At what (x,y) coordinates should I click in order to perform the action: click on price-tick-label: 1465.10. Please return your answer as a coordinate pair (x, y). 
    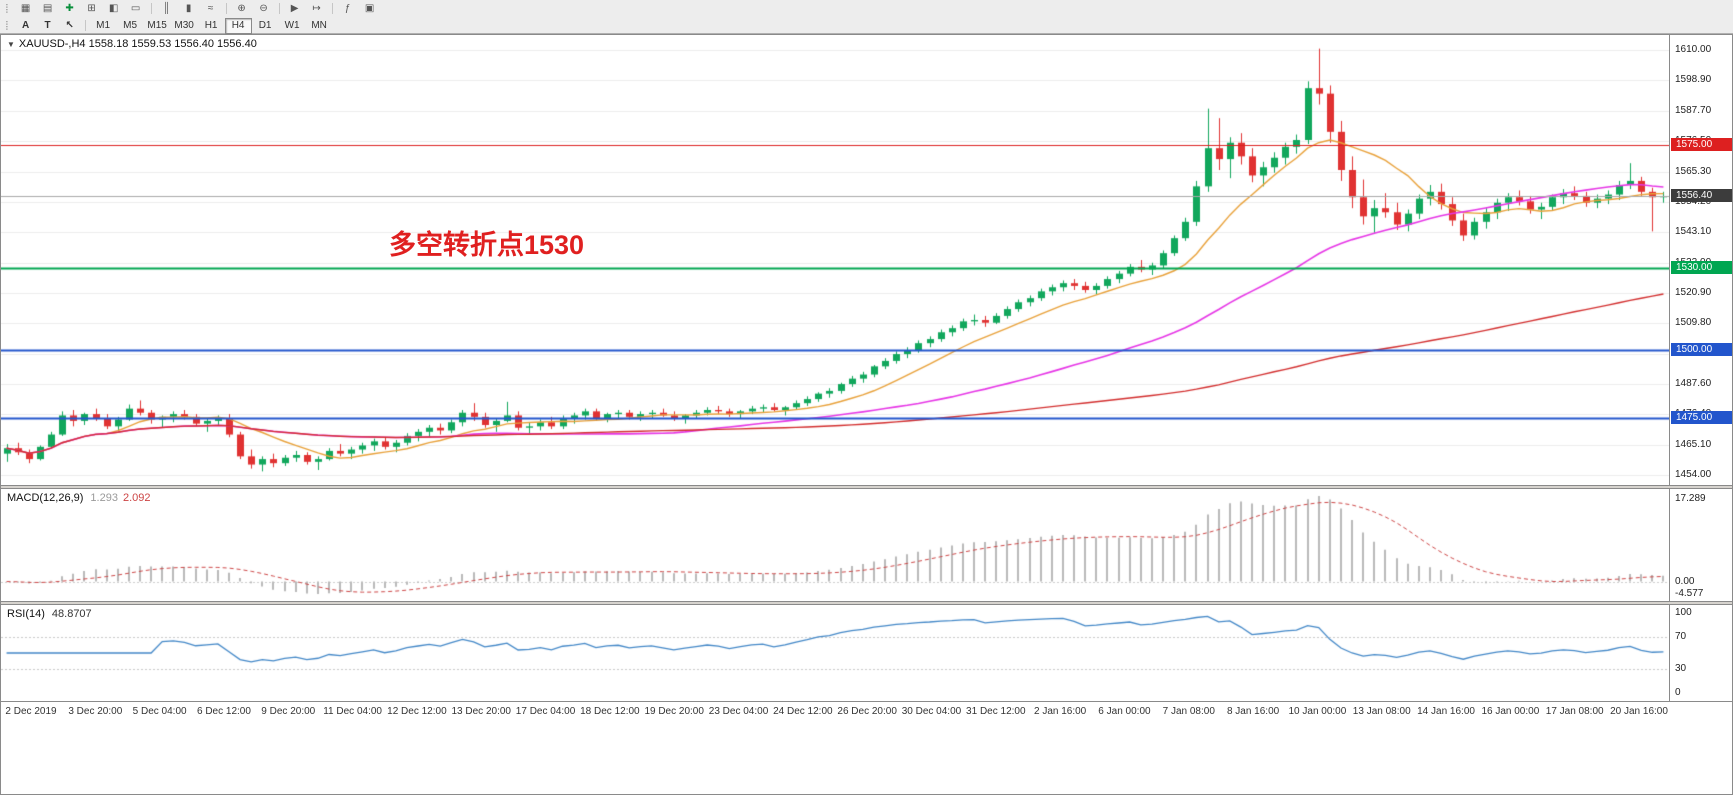
    Looking at the image, I should click on (1693, 444).